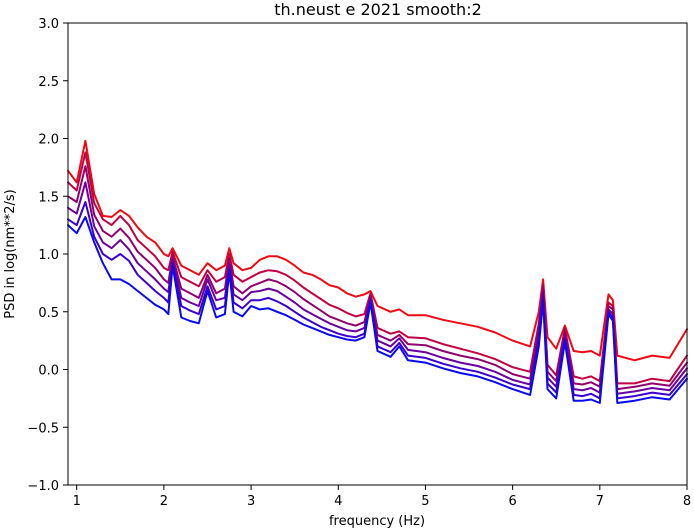  Describe the element at coordinates (43, 486) in the screenshot. I see `y-tick-label: −1.0` at that location.